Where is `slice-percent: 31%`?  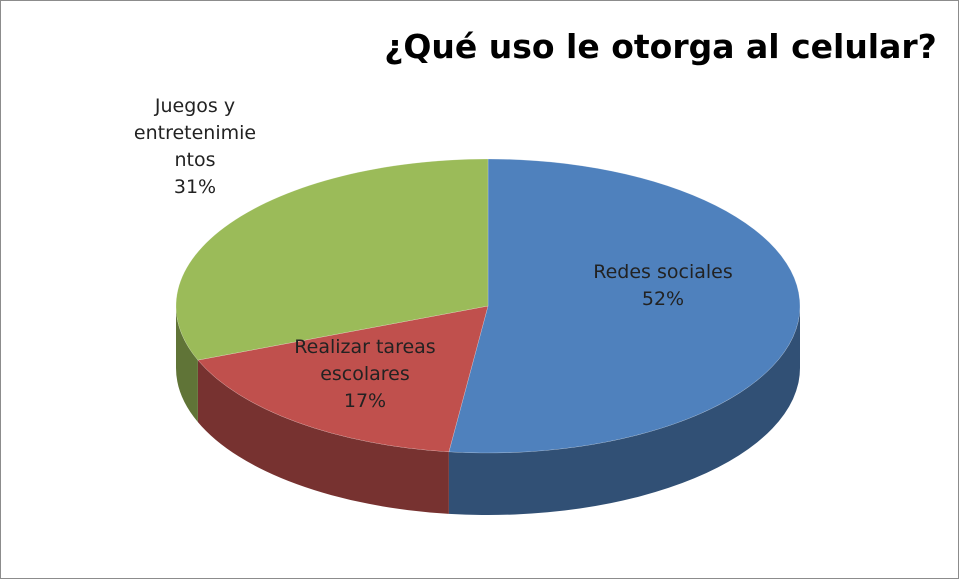 slice-percent: 31% is located at coordinates (195, 187).